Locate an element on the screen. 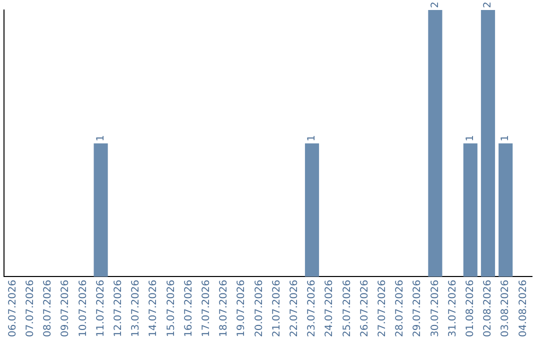 This screenshot has width=540, height=340. x-tick-label: 10.07.2026 is located at coordinates (83, 309).